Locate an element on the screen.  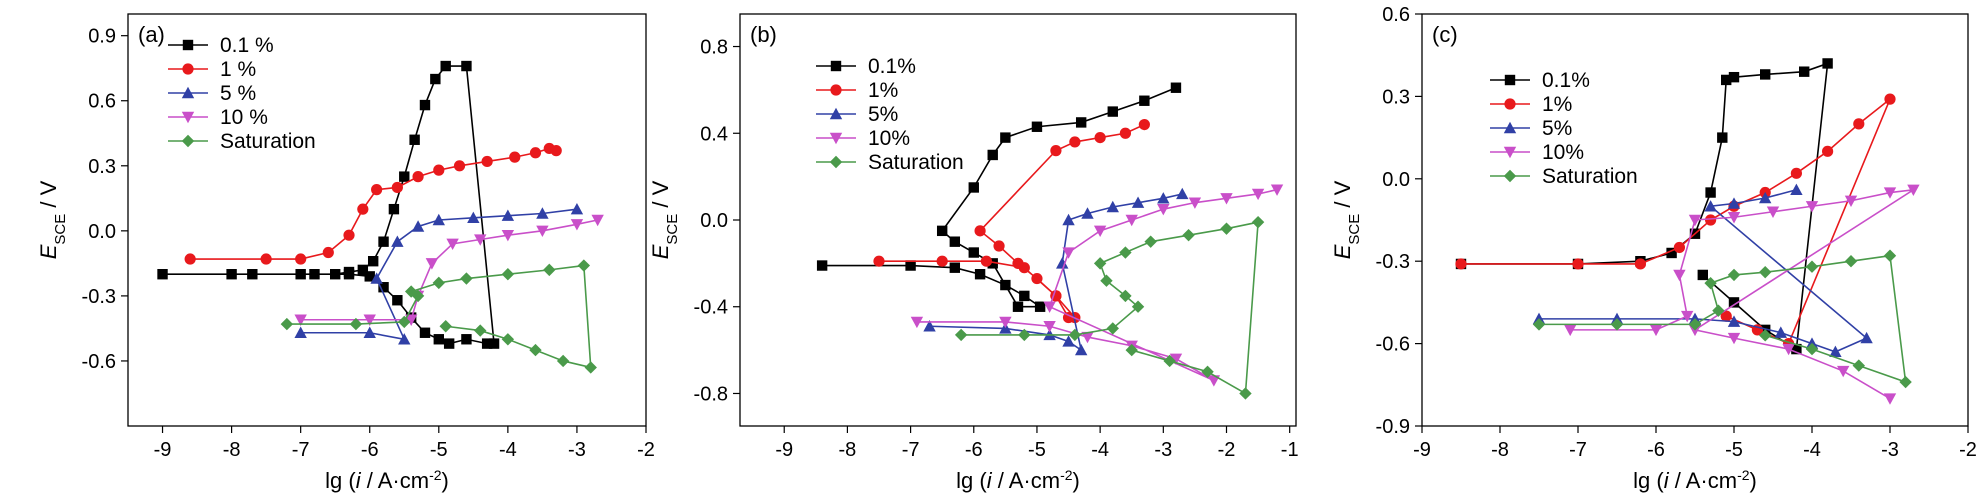
x-tick-label: -8 is located at coordinates (1500, 450).